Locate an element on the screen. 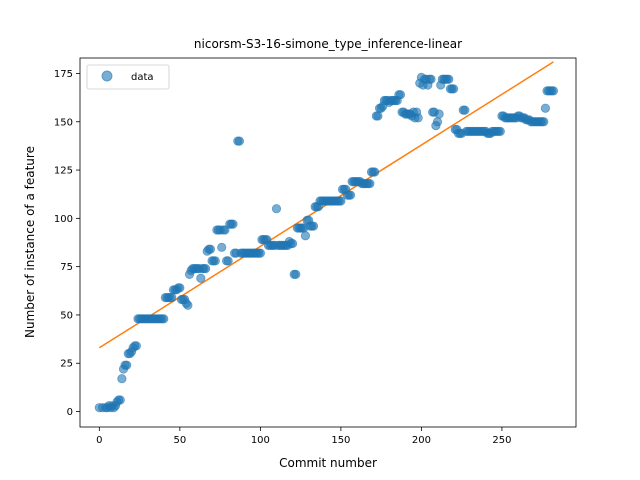 The width and height of the screenshot is (640, 480). y-axis-title: Number of instance of a feature is located at coordinates (30, 242).